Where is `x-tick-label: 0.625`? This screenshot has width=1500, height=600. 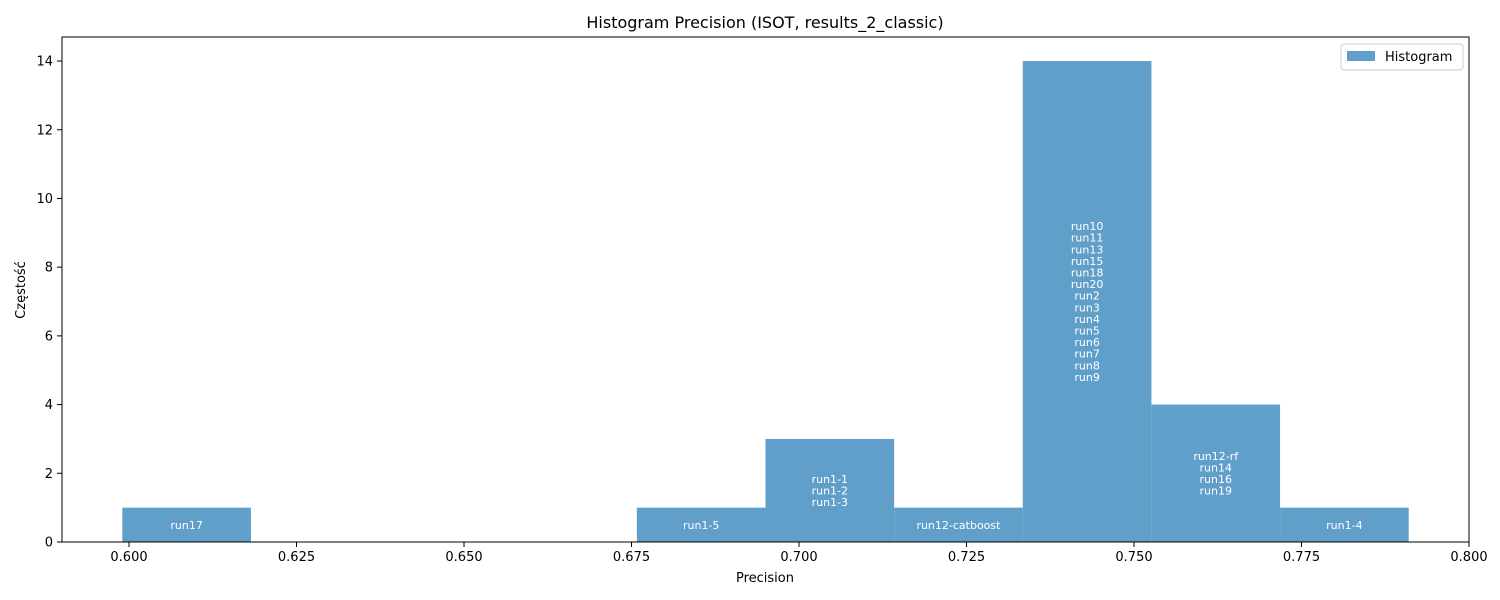 x-tick-label: 0.625 is located at coordinates (296, 557).